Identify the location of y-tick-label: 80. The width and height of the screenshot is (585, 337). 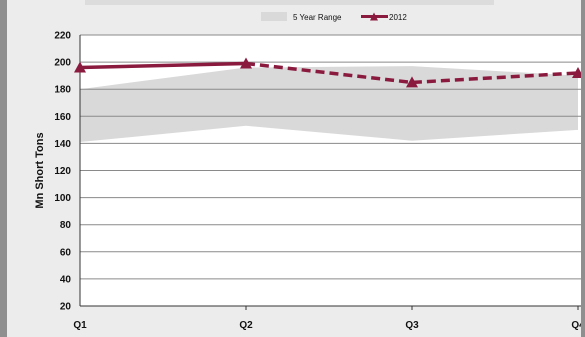
(66, 225).